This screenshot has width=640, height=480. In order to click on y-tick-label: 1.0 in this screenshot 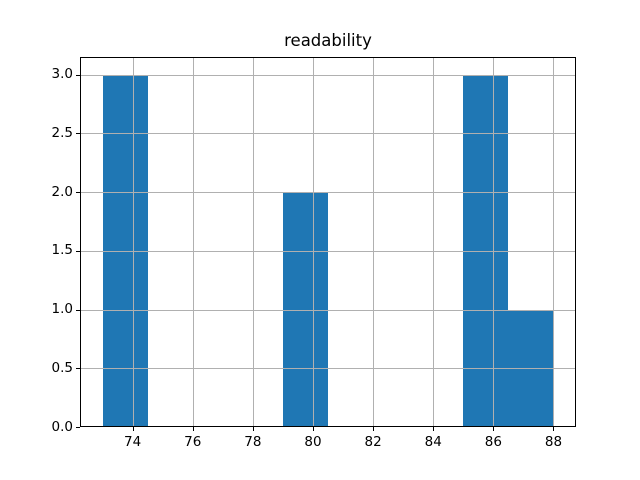, I will do `click(62, 309)`.